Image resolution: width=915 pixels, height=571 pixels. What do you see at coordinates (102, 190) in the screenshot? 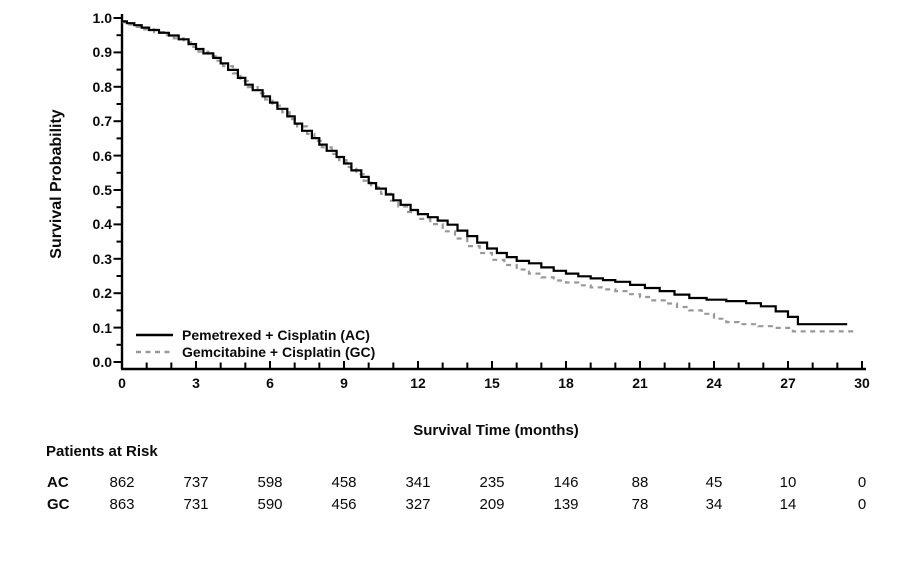
I see `y-tick-label-0.5: 0.5` at bounding box center [102, 190].